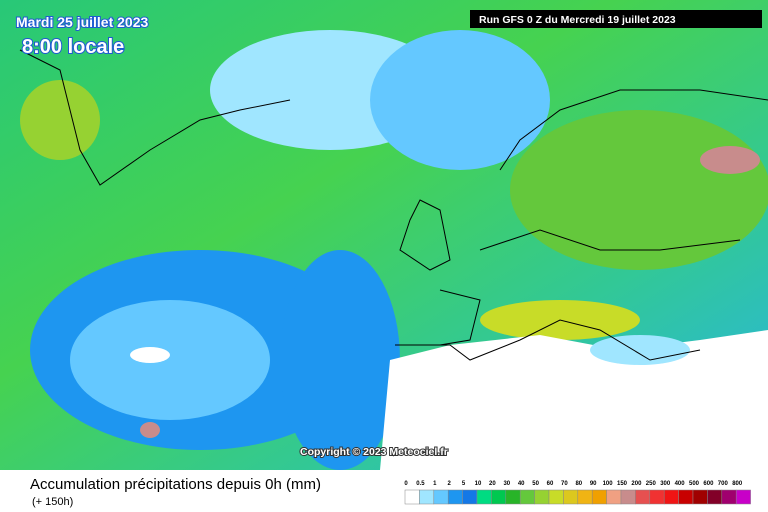 This screenshot has height=512, width=768. What do you see at coordinates (464, 484) in the screenshot?
I see `legend-label: 5` at bounding box center [464, 484].